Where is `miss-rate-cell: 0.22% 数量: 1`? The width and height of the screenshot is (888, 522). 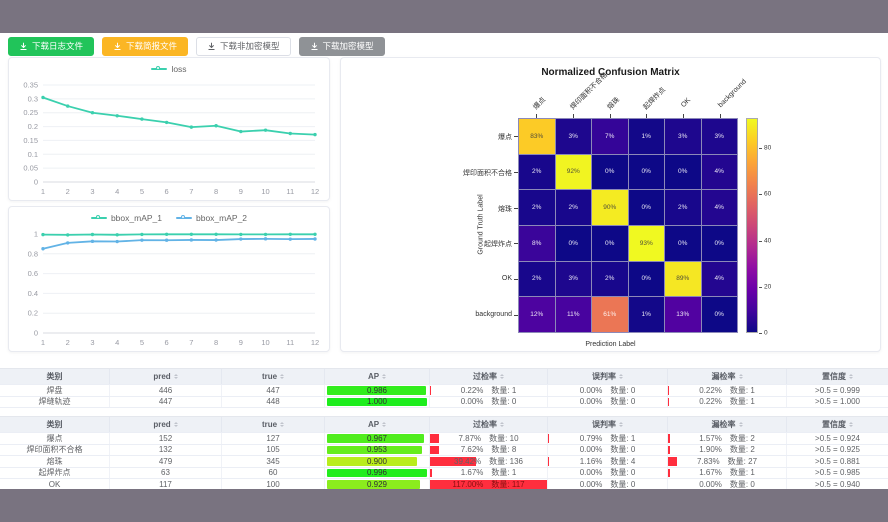 miss-rate-cell: 0.22% 数量: 1 is located at coordinates (727, 401).